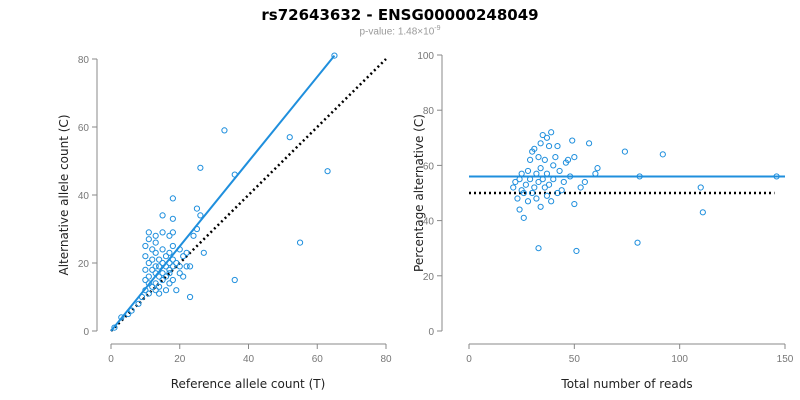 The image size is (800, 400). What do you see at coordinates (429, 277) in the screenshot?
I see `plot2-y-tick-label: 20` at bounding box center [429, 277].